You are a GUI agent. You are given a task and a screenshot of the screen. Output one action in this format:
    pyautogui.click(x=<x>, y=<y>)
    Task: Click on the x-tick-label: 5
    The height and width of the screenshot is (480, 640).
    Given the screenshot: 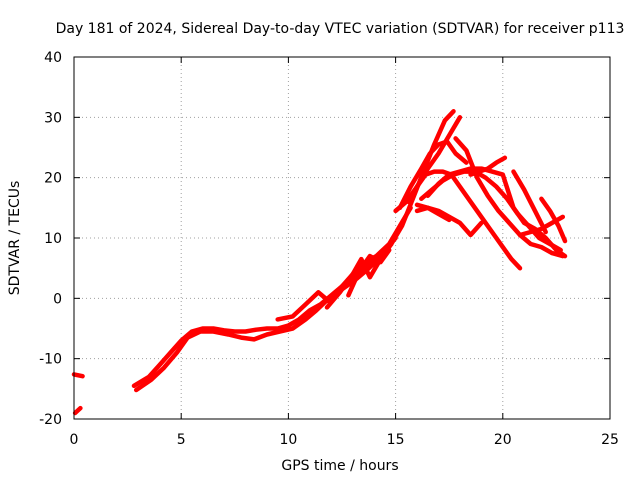 What is the action you would take?
    pyautogui.click(x=181, y=440)
    